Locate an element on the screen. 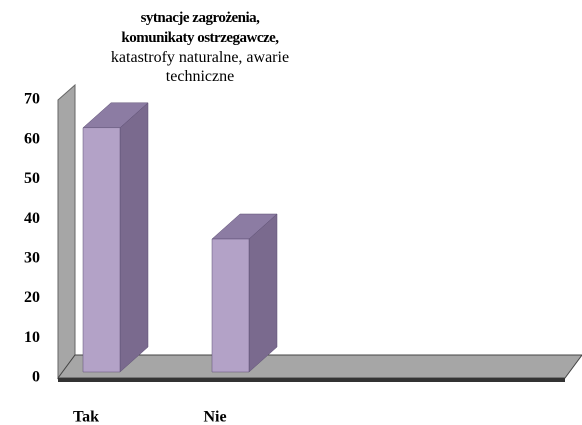 The image size is (582, 425). y-tick-label: 40 is located at coordinates (32, 218).